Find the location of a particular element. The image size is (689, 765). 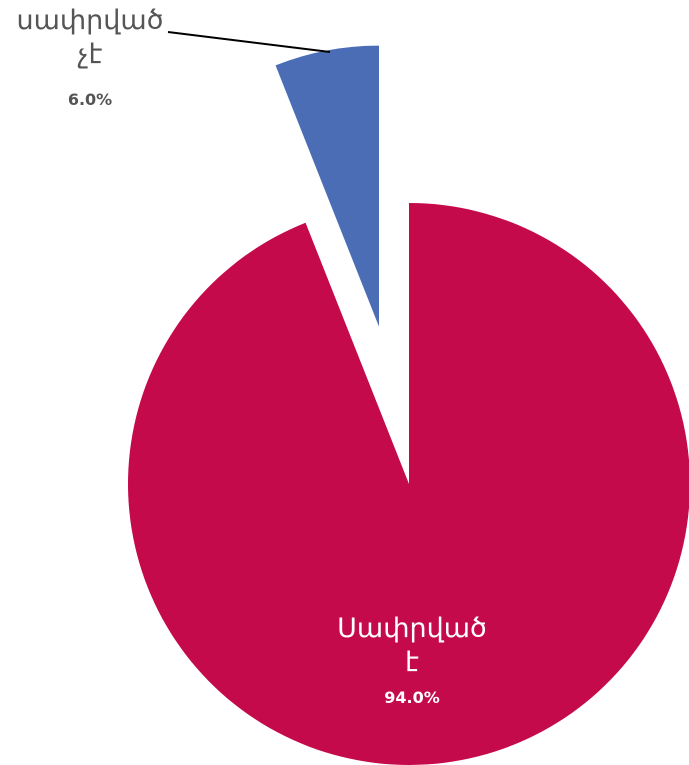

slice-label: Սափրված է is located at coordinates (412, 645).